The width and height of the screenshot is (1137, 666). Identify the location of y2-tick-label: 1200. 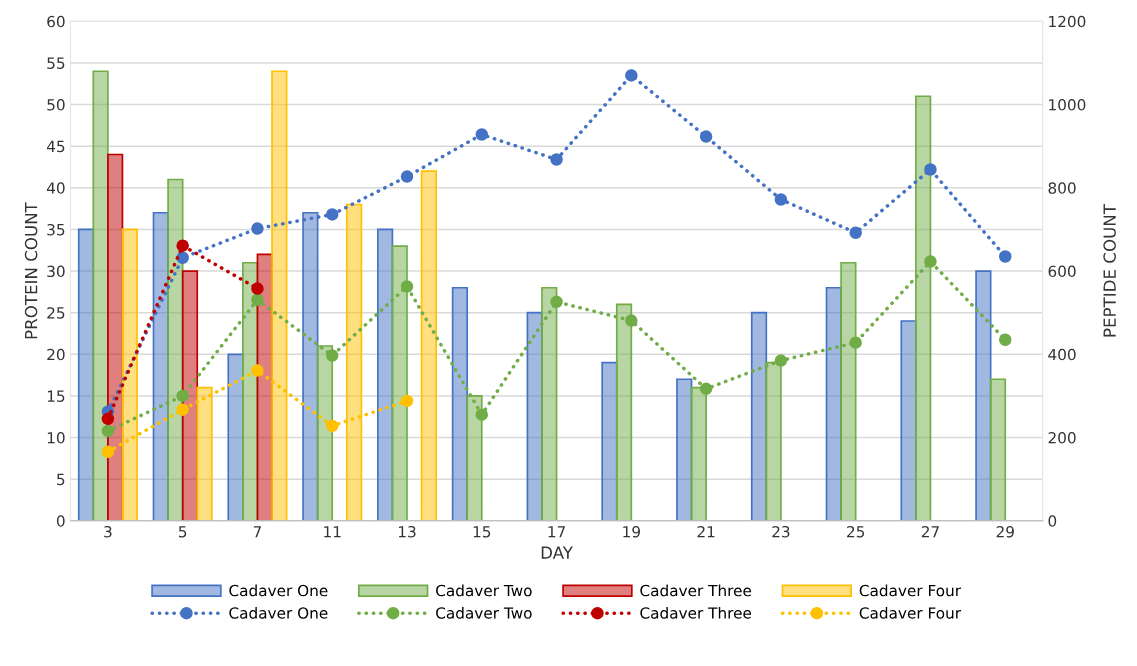
(1067, 21).